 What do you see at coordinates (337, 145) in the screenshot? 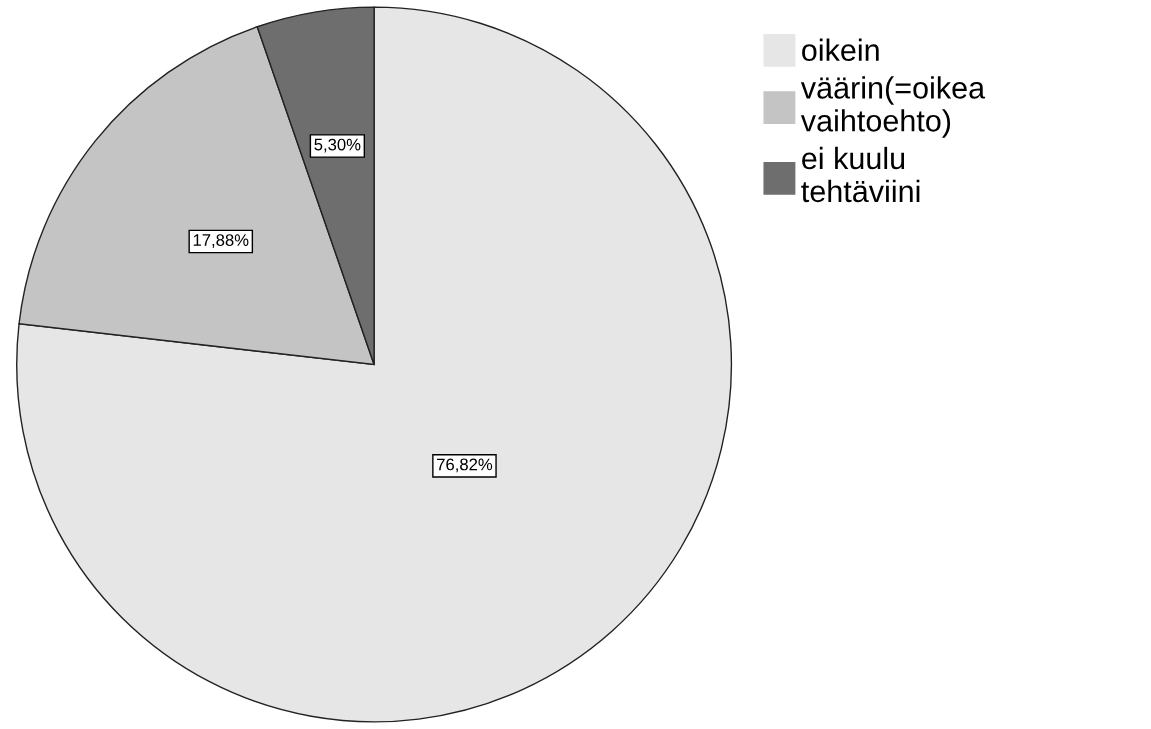
I see `data-label: 5,30%` at bounding box center [337, 145].